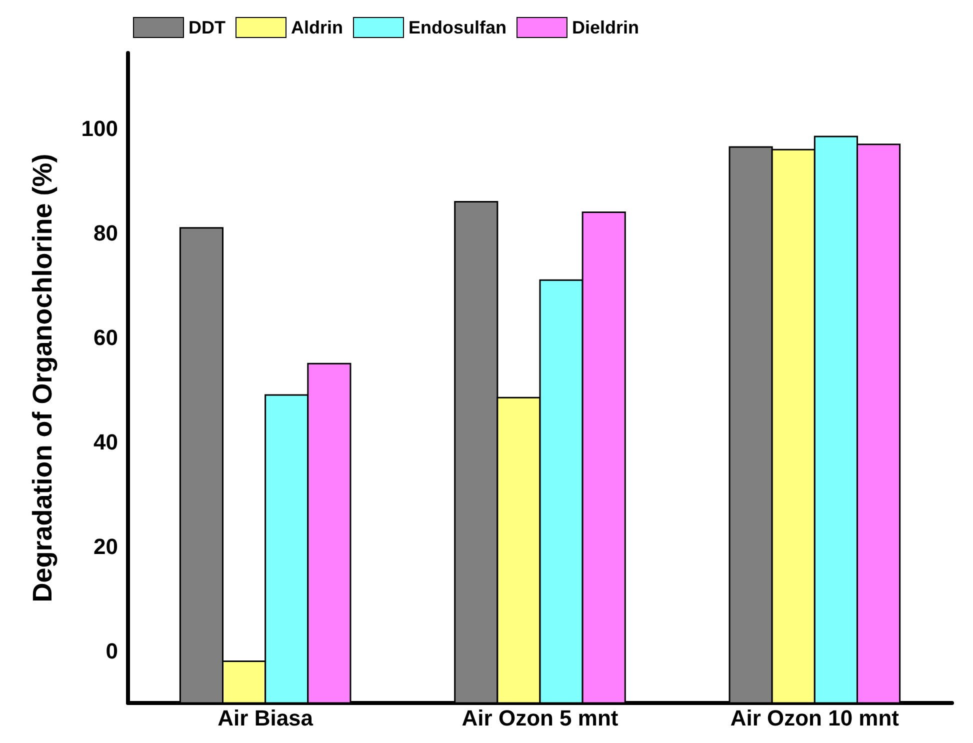  I want to click on x-tick-label: Air Ozon 10 mnt, so click(815, 718).